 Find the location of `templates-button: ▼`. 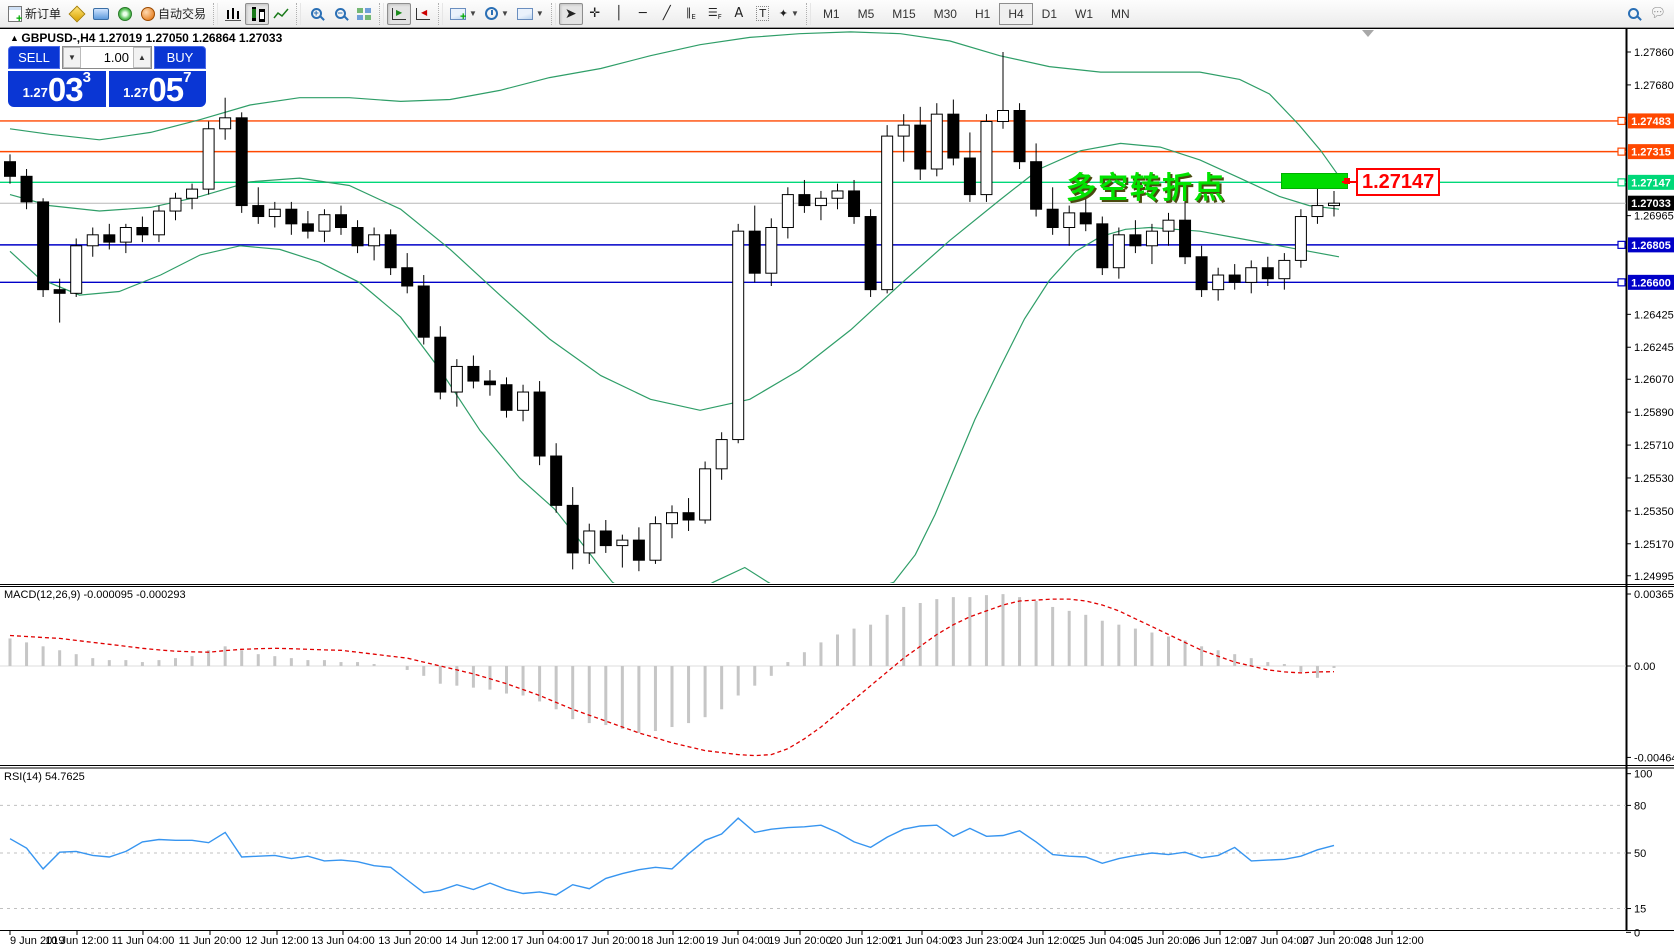

templates-button: ▼ is located at coordinates (530, 14).